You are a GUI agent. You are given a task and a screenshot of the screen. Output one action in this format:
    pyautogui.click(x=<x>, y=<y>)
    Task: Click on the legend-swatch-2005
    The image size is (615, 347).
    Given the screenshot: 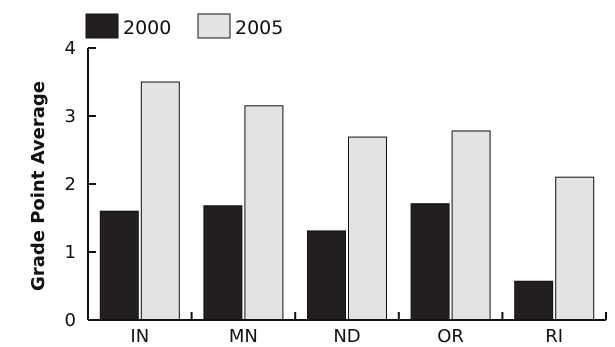 What is the action you would take?
    pyautogui.click(x=214, y=26)
    